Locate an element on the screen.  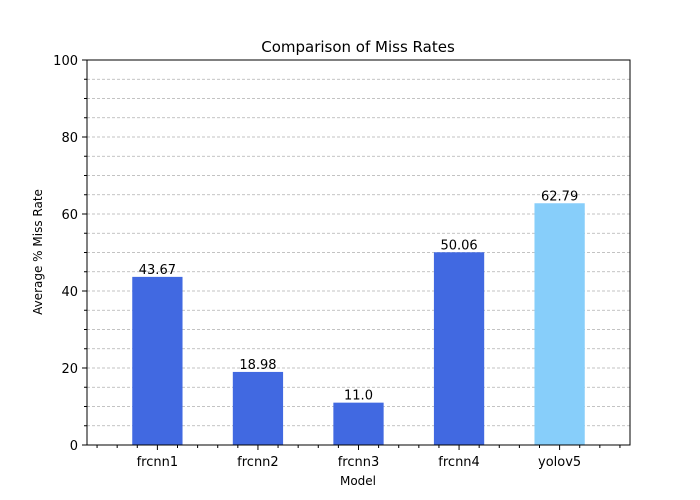
data-label-frcnn3: 11.0 is located at coordinates (358, 396).